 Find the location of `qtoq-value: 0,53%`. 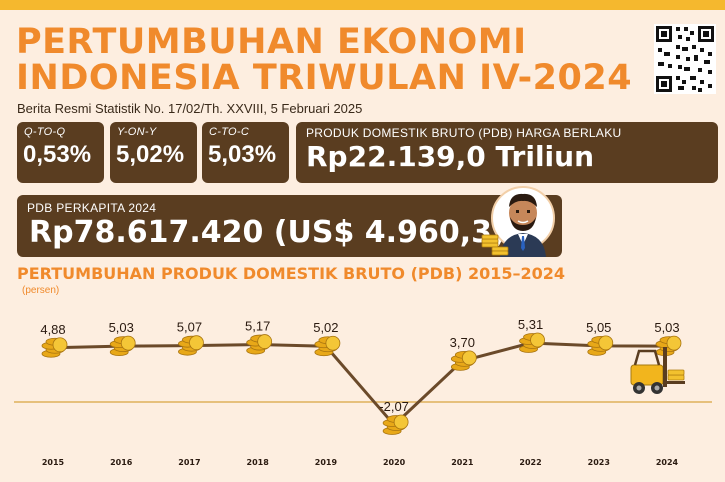

qtoq-value: 0,53% is located at coordinates (57, 154).